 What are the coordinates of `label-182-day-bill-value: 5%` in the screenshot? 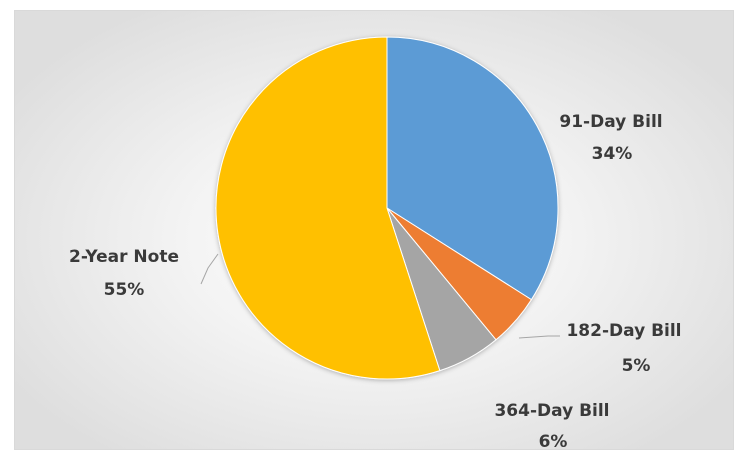 It's located at (636, 366).